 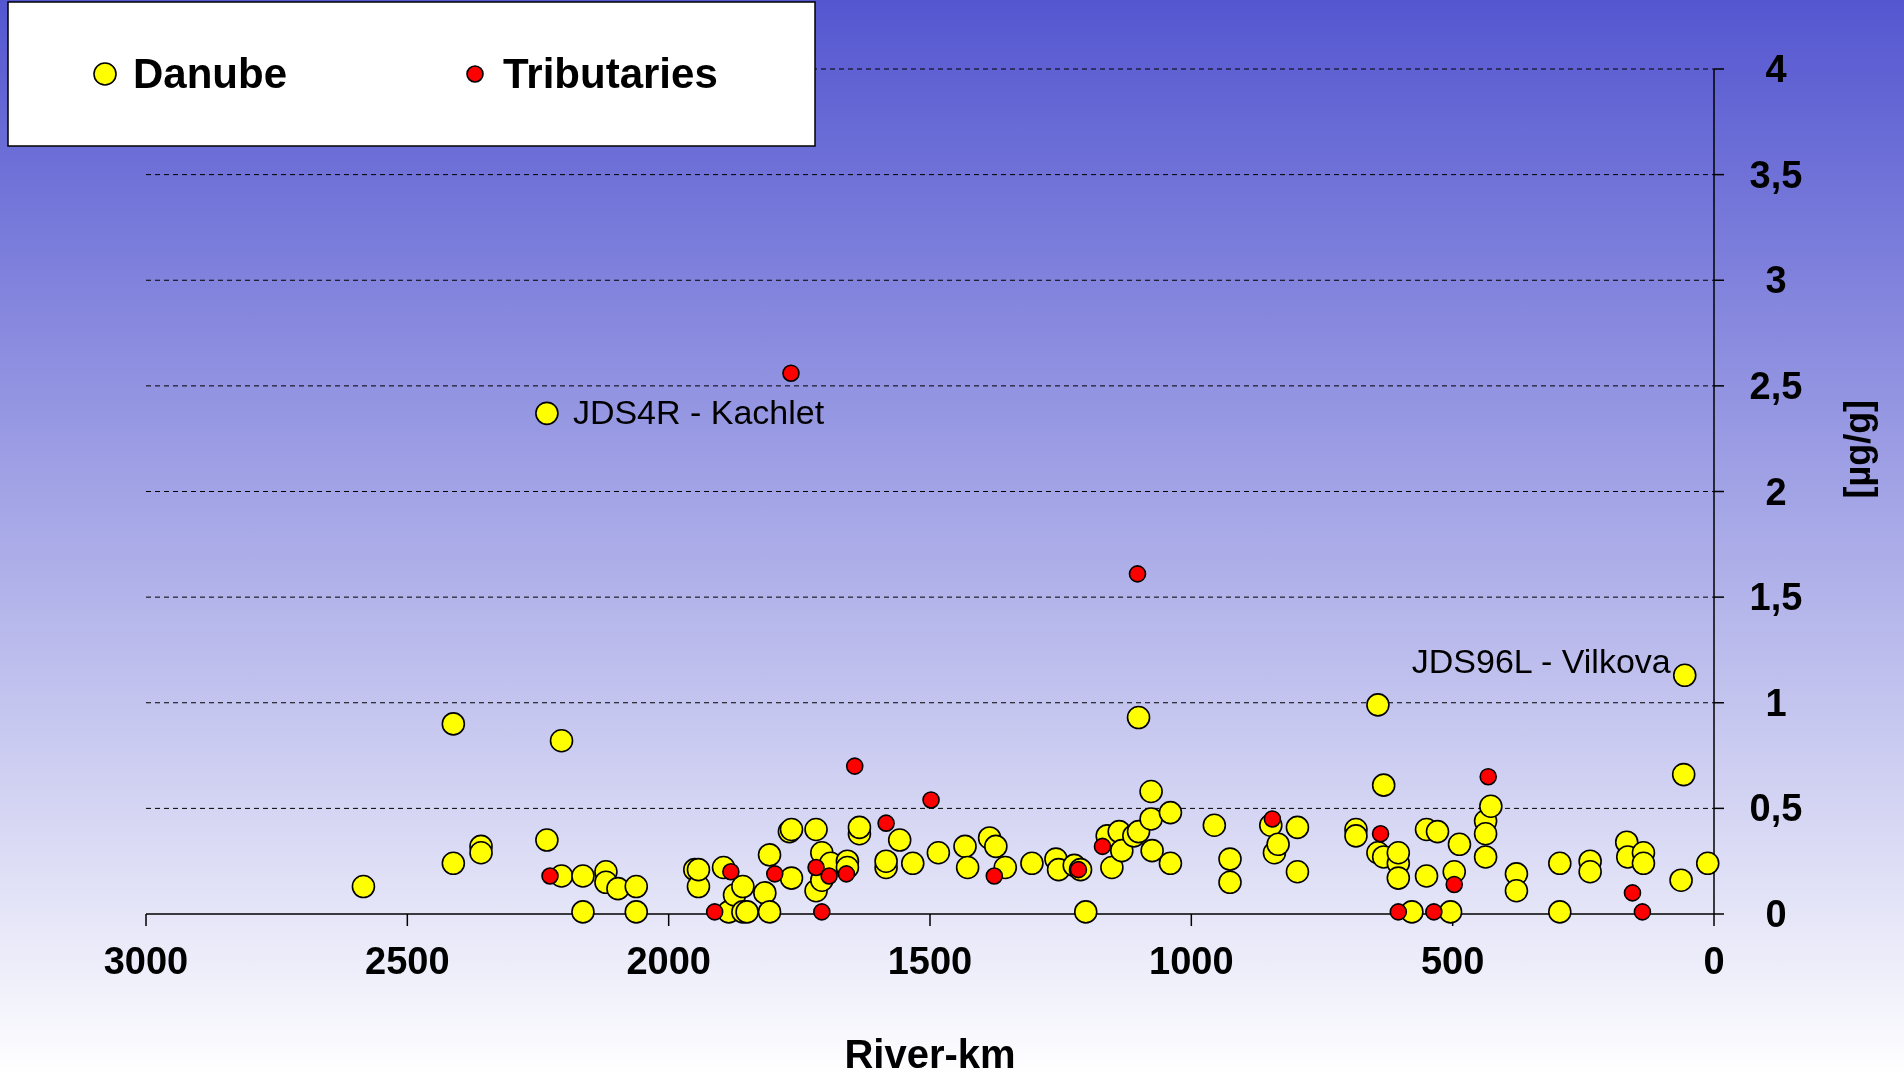 I want to click on x-tick-label: 1500, so click(x=930, y=961).